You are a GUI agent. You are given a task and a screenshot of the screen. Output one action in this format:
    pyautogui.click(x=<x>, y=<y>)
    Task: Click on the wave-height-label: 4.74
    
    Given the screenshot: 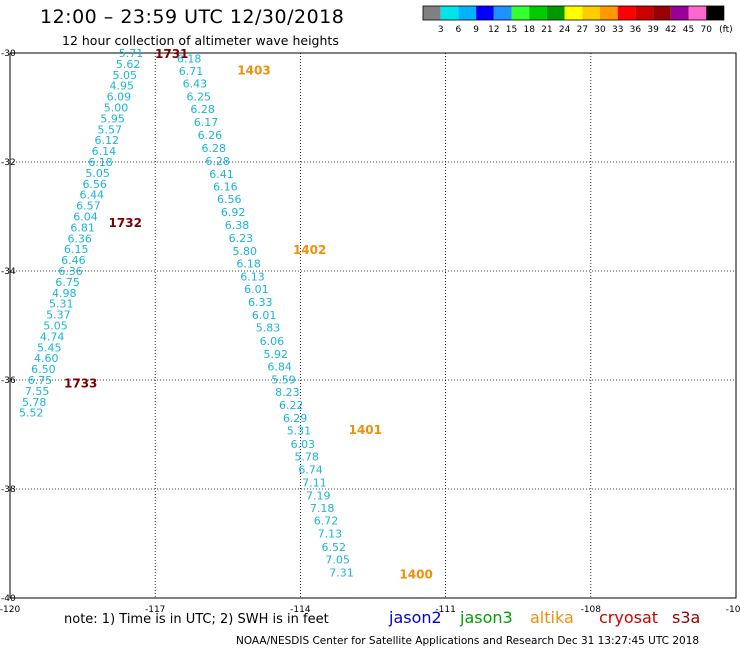 What is the action you would take?
    pyautogui.click(x=52, y=336)
    